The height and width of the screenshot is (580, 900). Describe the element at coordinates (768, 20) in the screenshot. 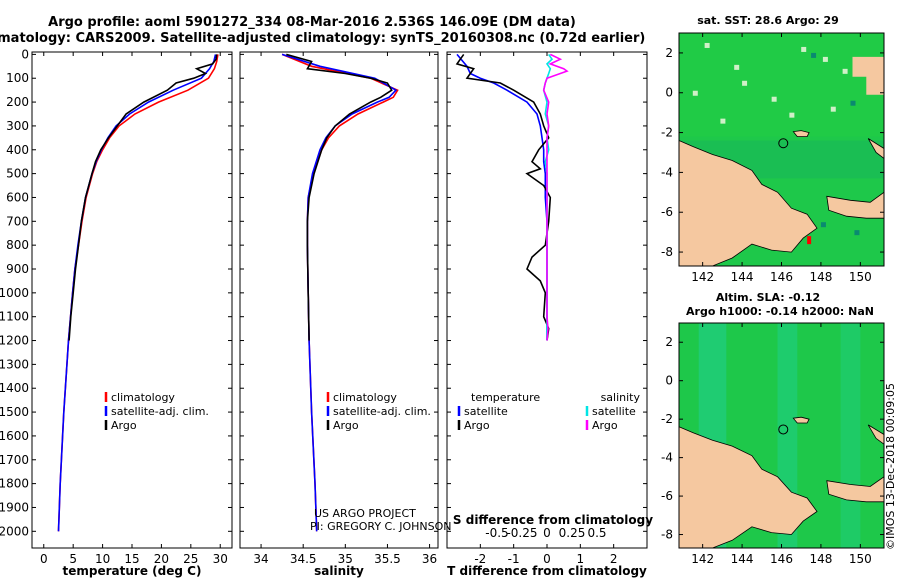

I see `sst-map-title: sat. SST: 28.6 Argo: 29` at that location.